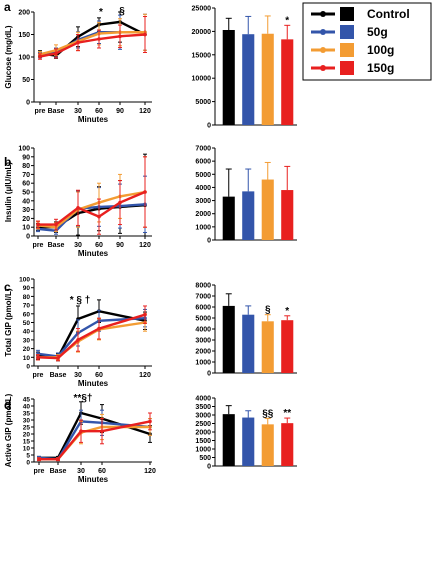 The height and width of the screenshot is (566, 436). What do you see at coordinates (202, 9) in the screenshot?
I see `y-tick-label-25000: 25000` at bounding box center [202, 9].